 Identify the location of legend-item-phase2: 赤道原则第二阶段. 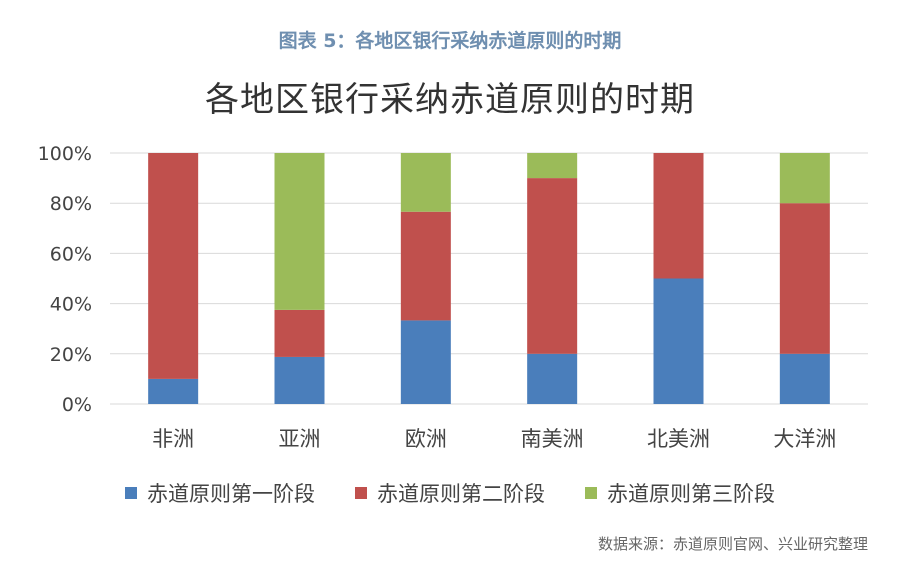
(450, 493).